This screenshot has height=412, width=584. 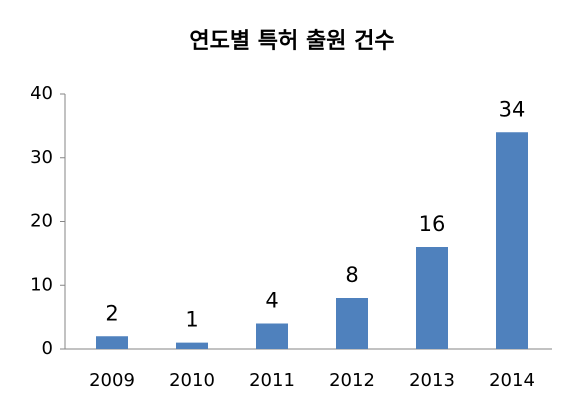 What do you see at coordinates (432, 380) in the screenshot?
I see `x-tick-label: 2013` at bounding box center [432, 380].